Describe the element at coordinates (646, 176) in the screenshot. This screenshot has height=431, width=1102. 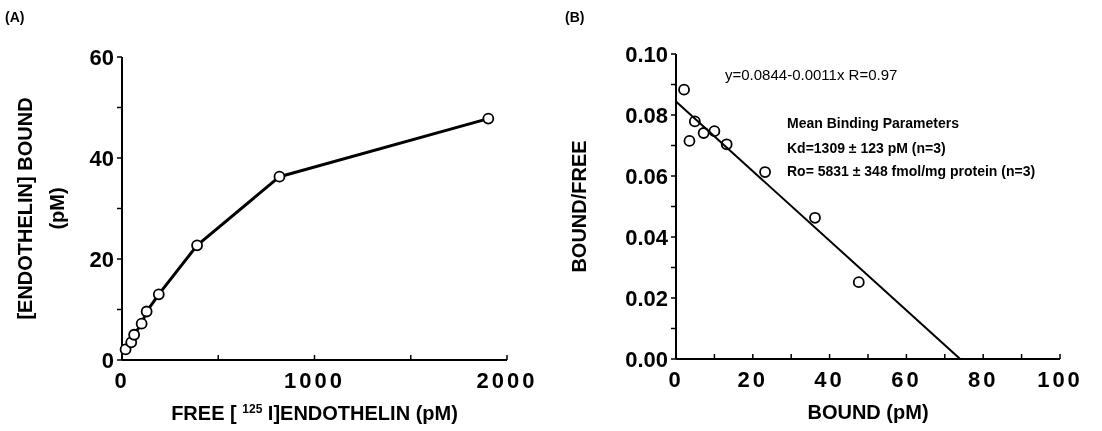
I see `y-tick-label: 0.06` at that location.